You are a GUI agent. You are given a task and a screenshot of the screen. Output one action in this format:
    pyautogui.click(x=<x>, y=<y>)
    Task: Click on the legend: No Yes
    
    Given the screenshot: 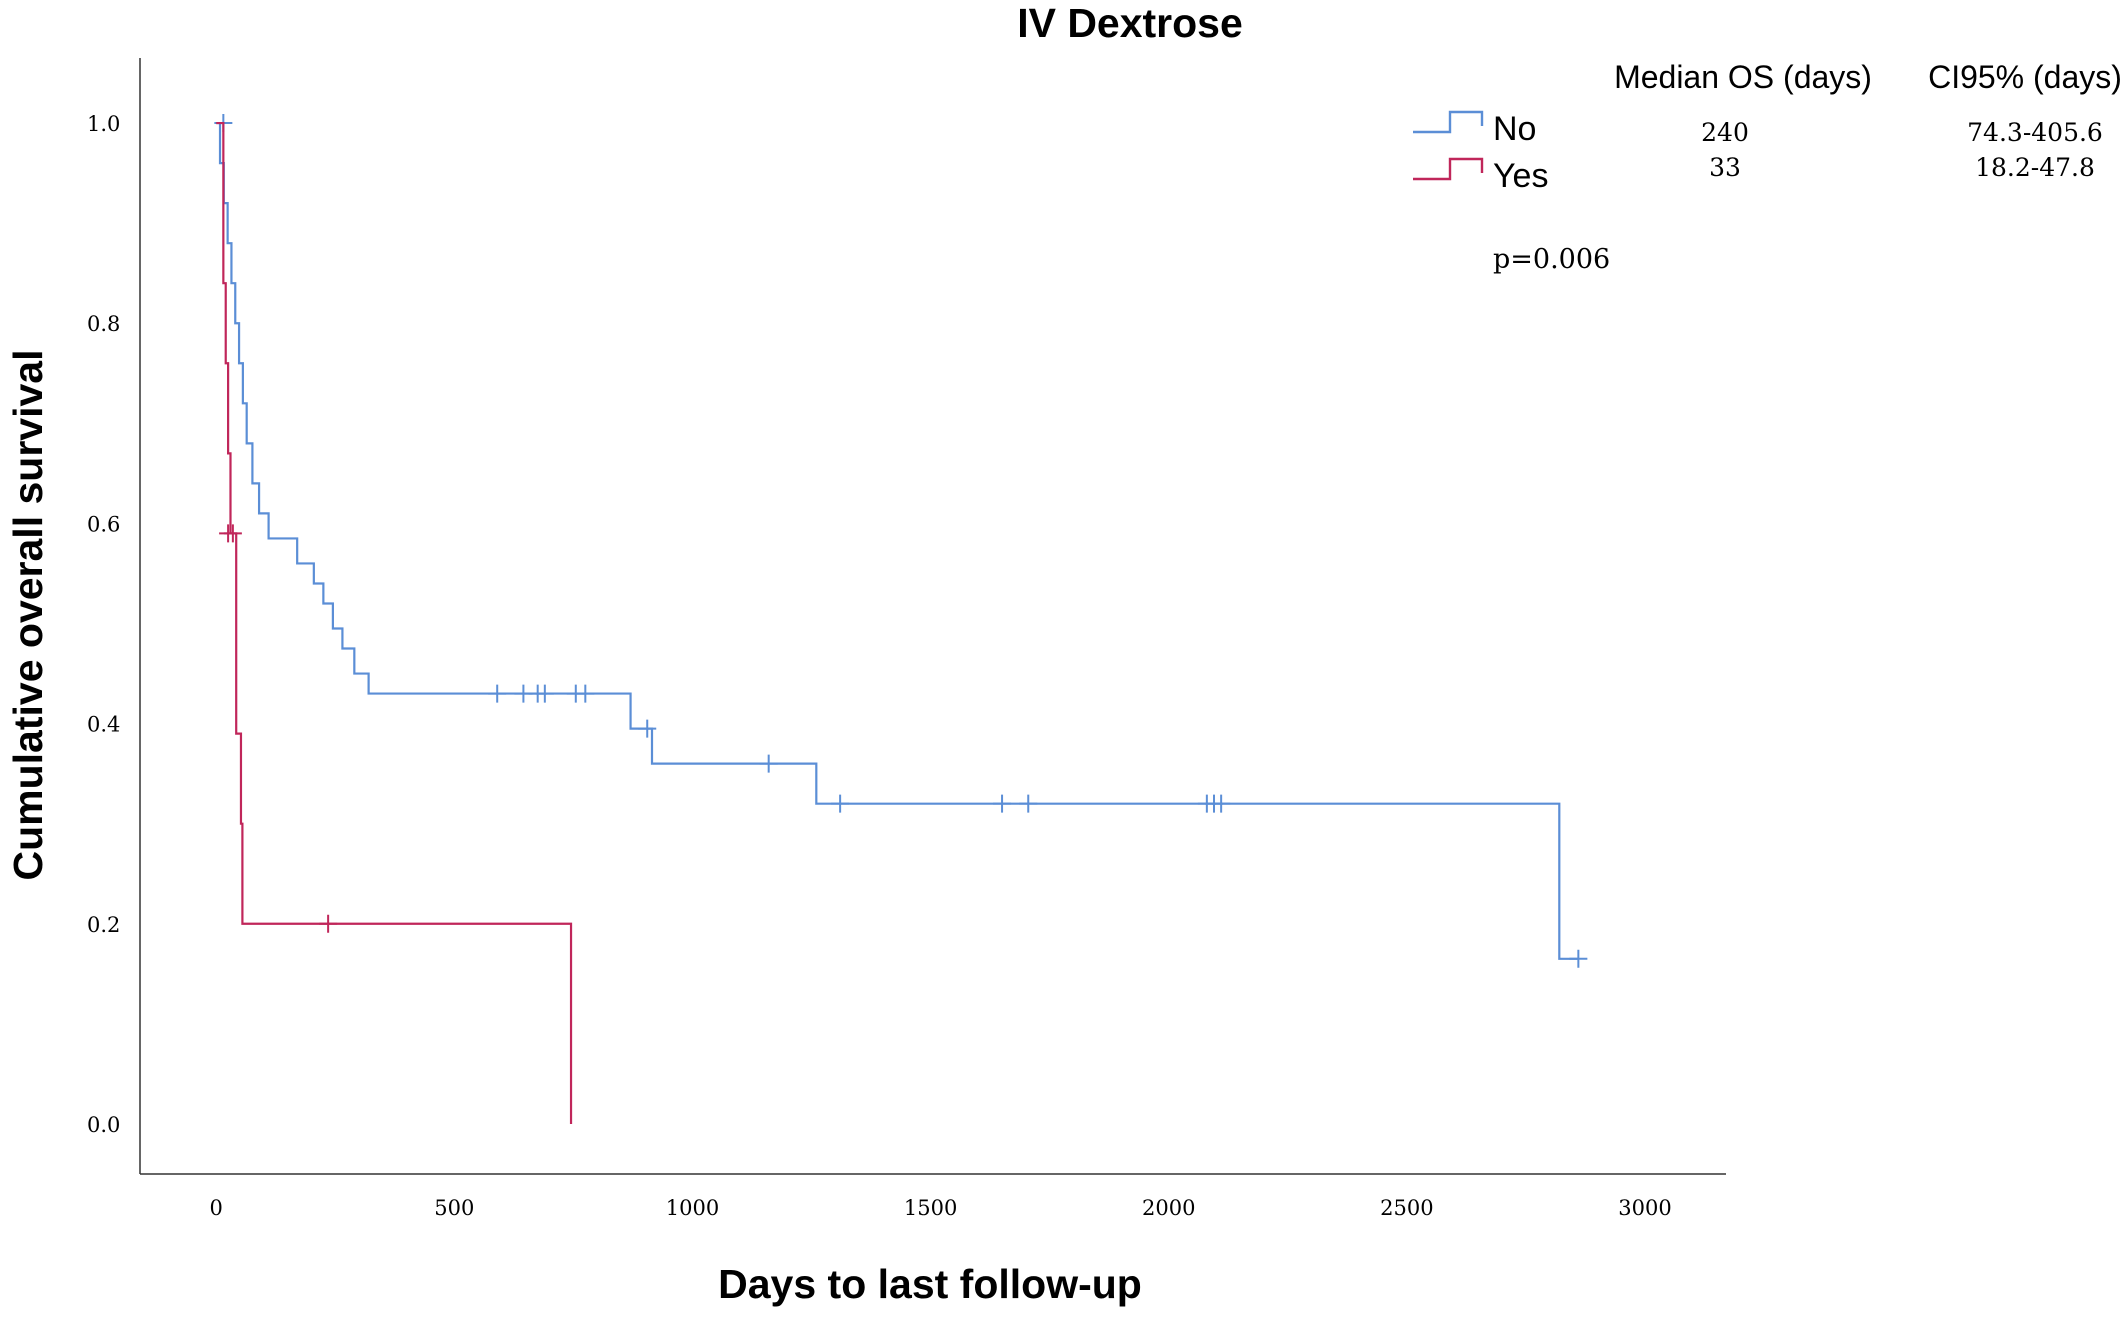 What is the action you would take?
    pyautogui.click(x=1480, y=152)
    